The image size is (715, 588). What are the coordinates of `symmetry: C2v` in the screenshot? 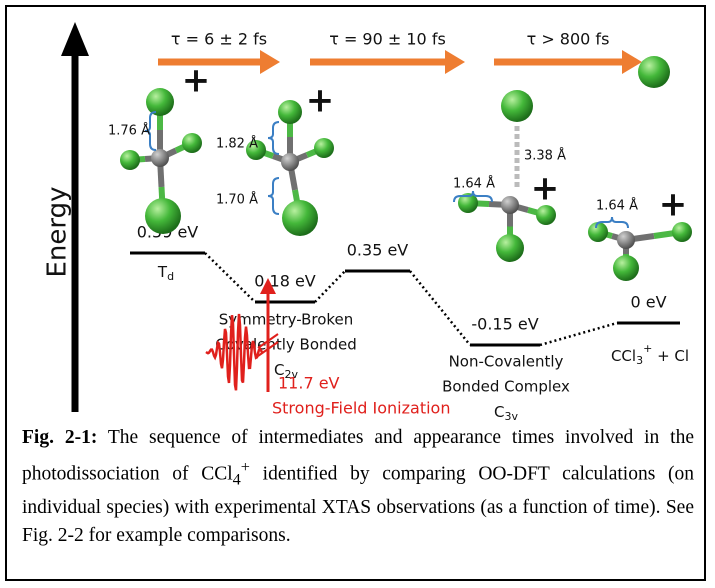 It's located at (286, 371).